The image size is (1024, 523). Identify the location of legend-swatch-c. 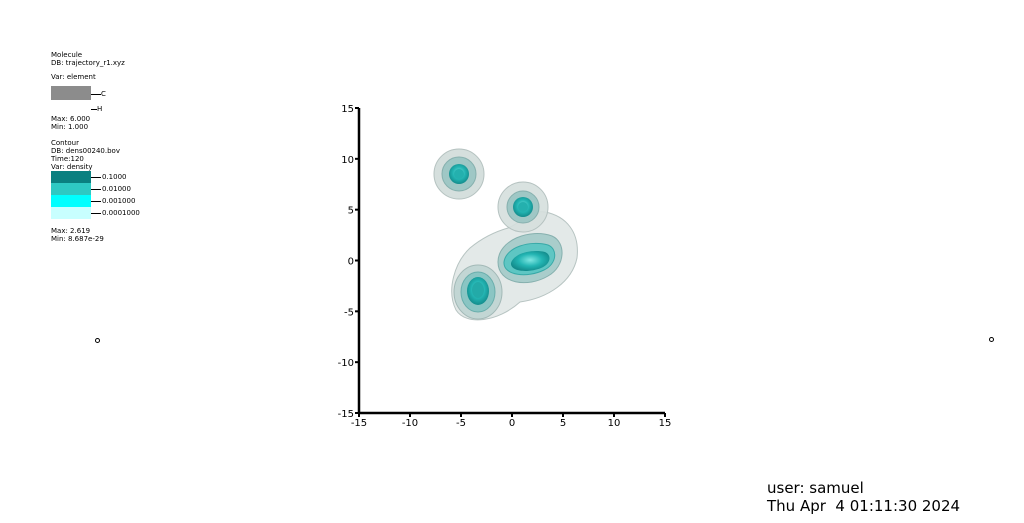
(71, 93).